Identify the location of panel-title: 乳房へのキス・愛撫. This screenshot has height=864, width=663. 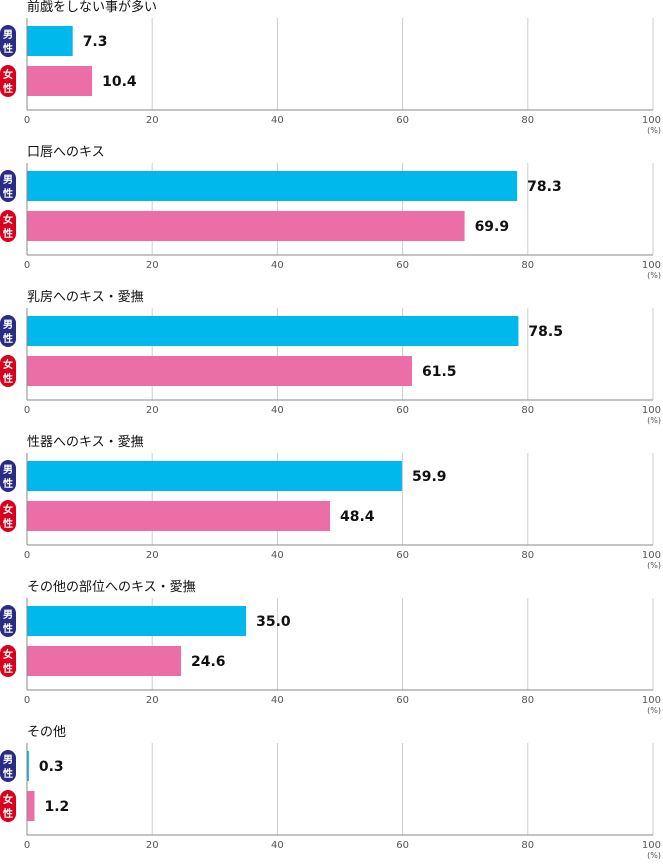
(85, 297).